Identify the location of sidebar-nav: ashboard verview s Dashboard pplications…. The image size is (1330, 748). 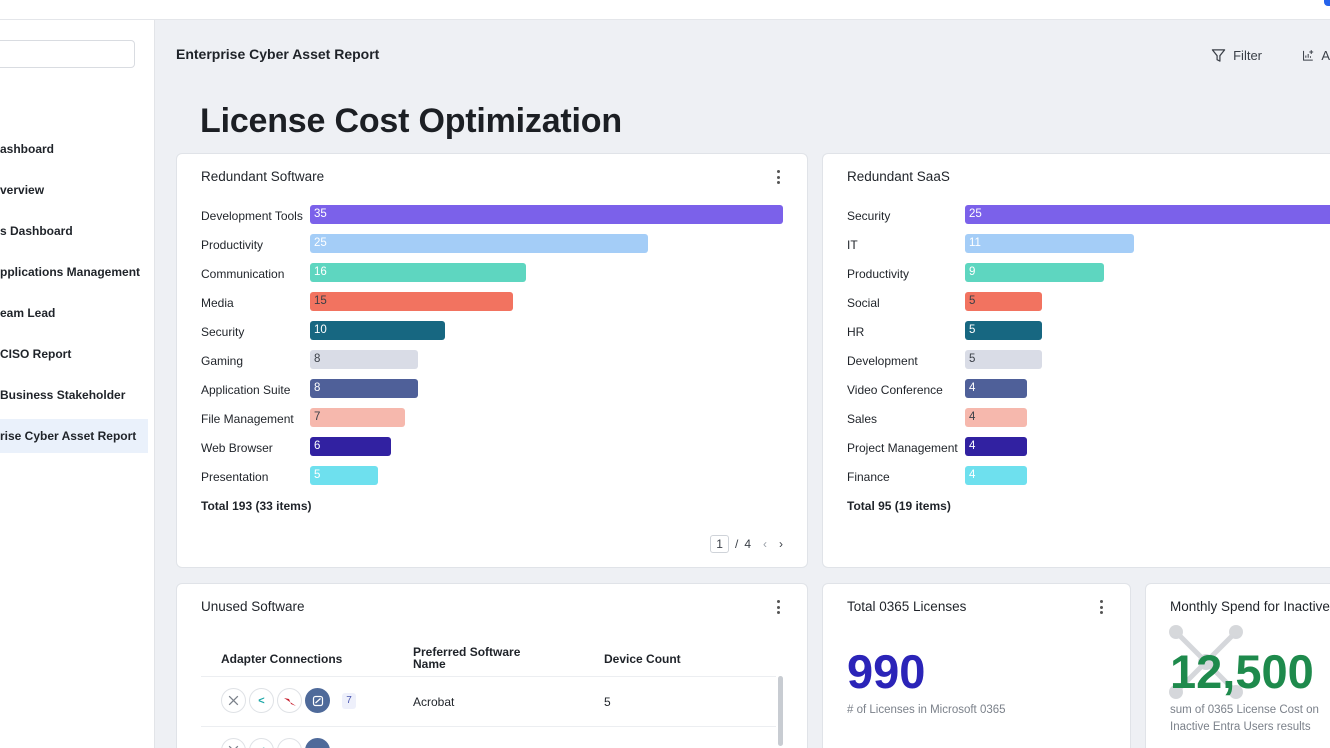
(77, 292).